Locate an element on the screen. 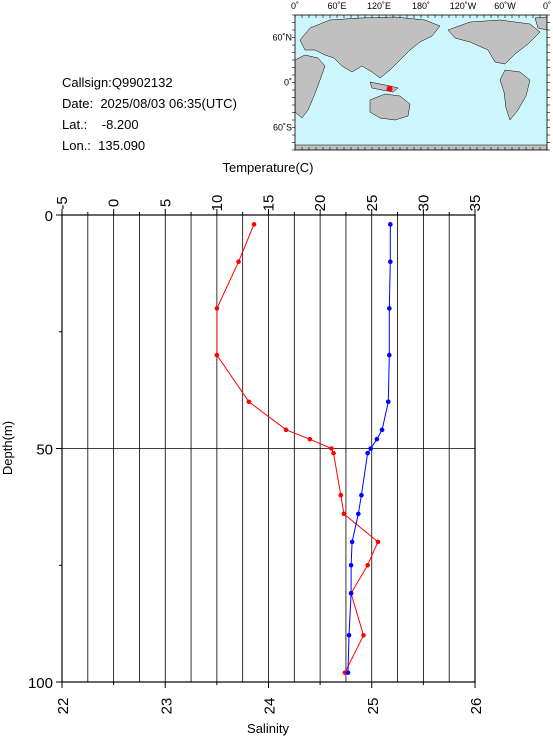 Image resolution: width=553 pixels, height=736 pixels. map-land is located at coordinates (421, 83).